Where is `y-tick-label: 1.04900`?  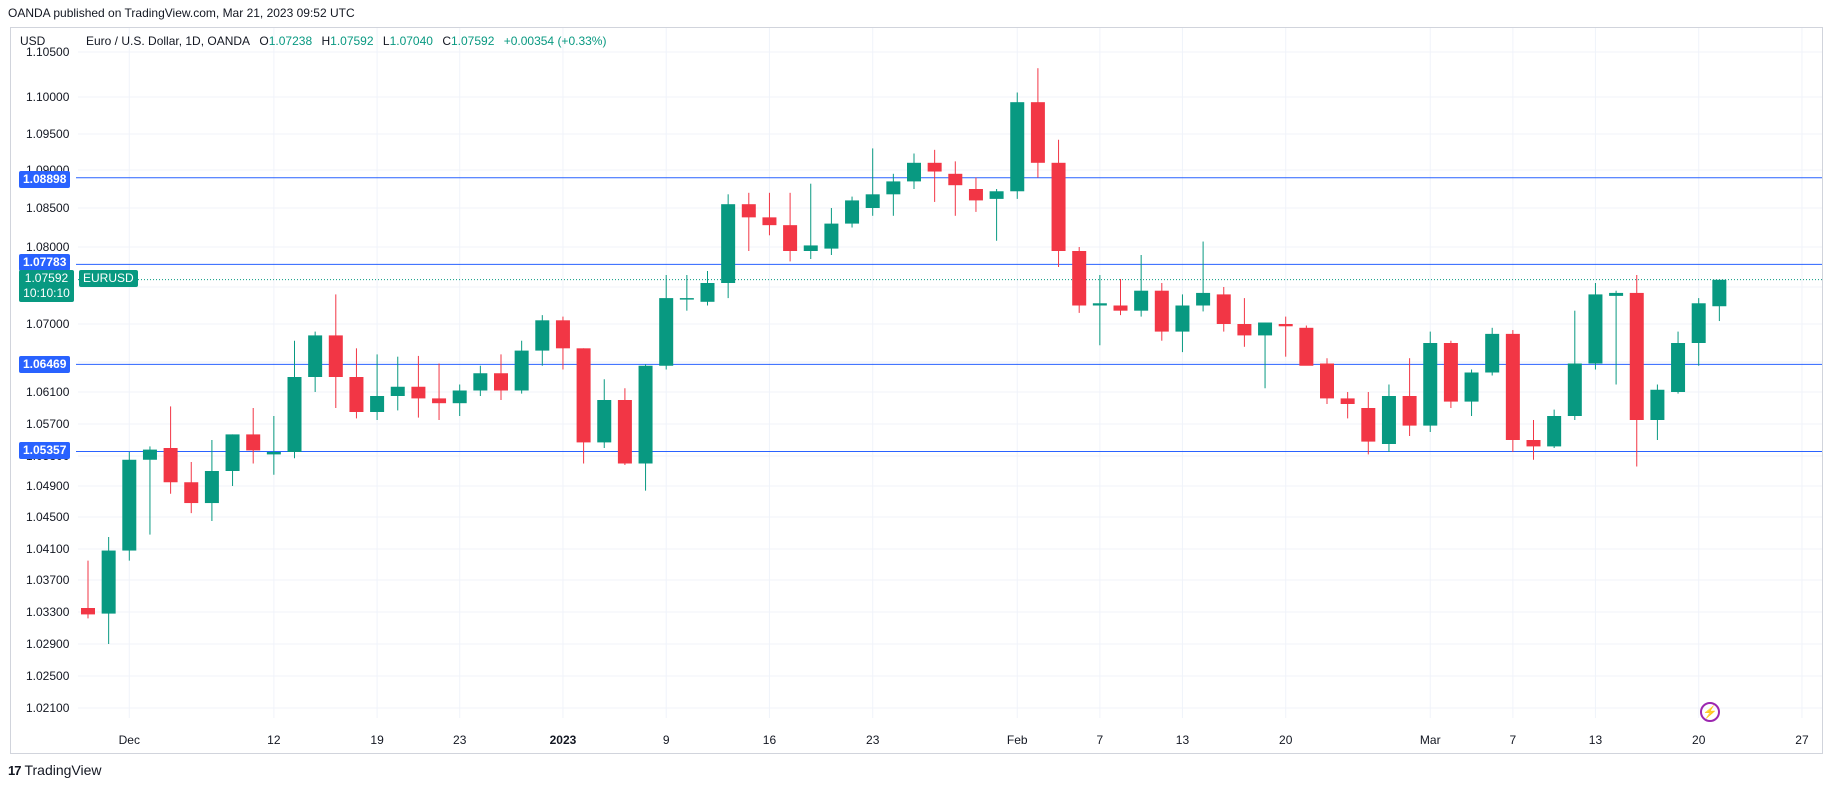
y-tick-label: 1.04900 is located at coordinates (48, 486).